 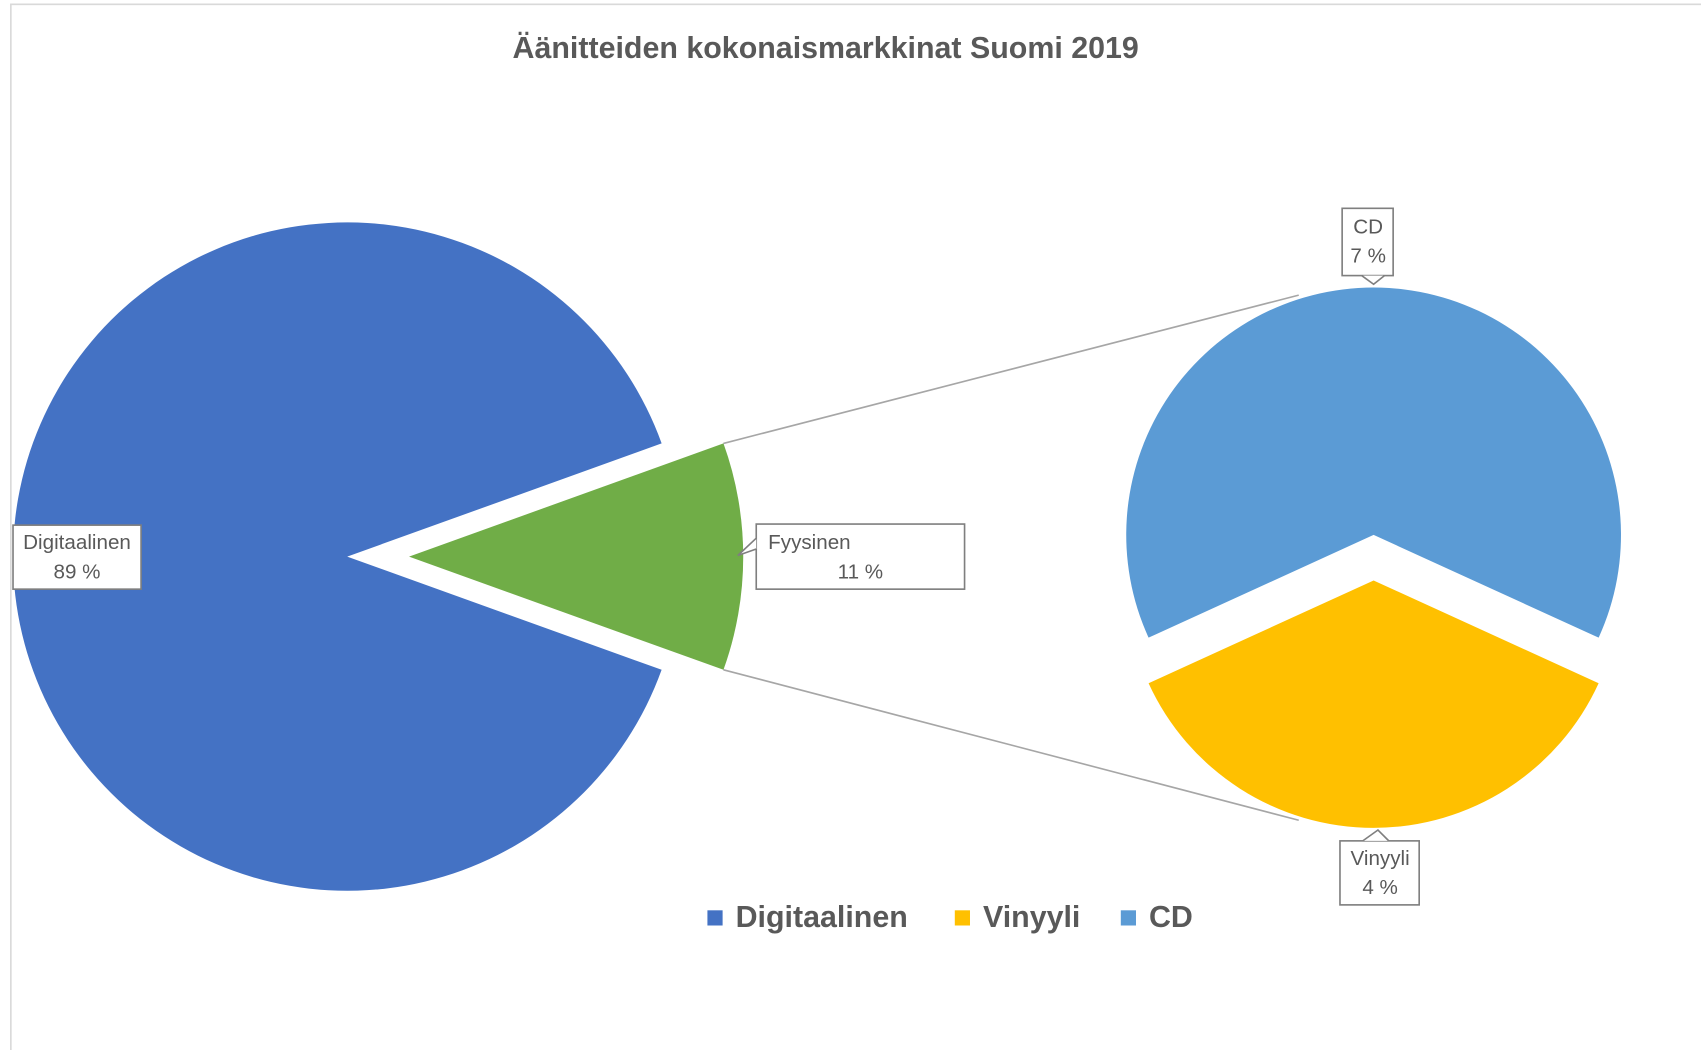 What do you see at coordinates (1171, 917) in the screenshot?
I see `legend-label: CD` at bounding box center [1171, 917].